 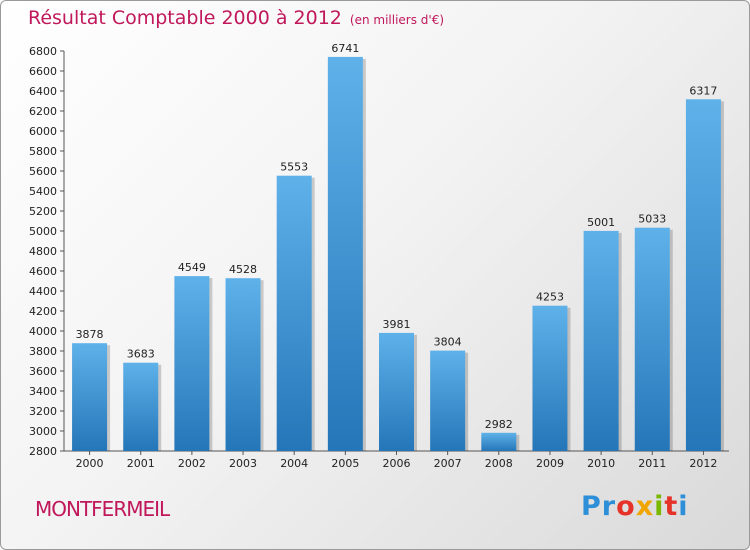 What do you see at coordinates (652, 219) in the screenshot?
I see `value-label-2011: 5033` at bounding box center [652, 219].